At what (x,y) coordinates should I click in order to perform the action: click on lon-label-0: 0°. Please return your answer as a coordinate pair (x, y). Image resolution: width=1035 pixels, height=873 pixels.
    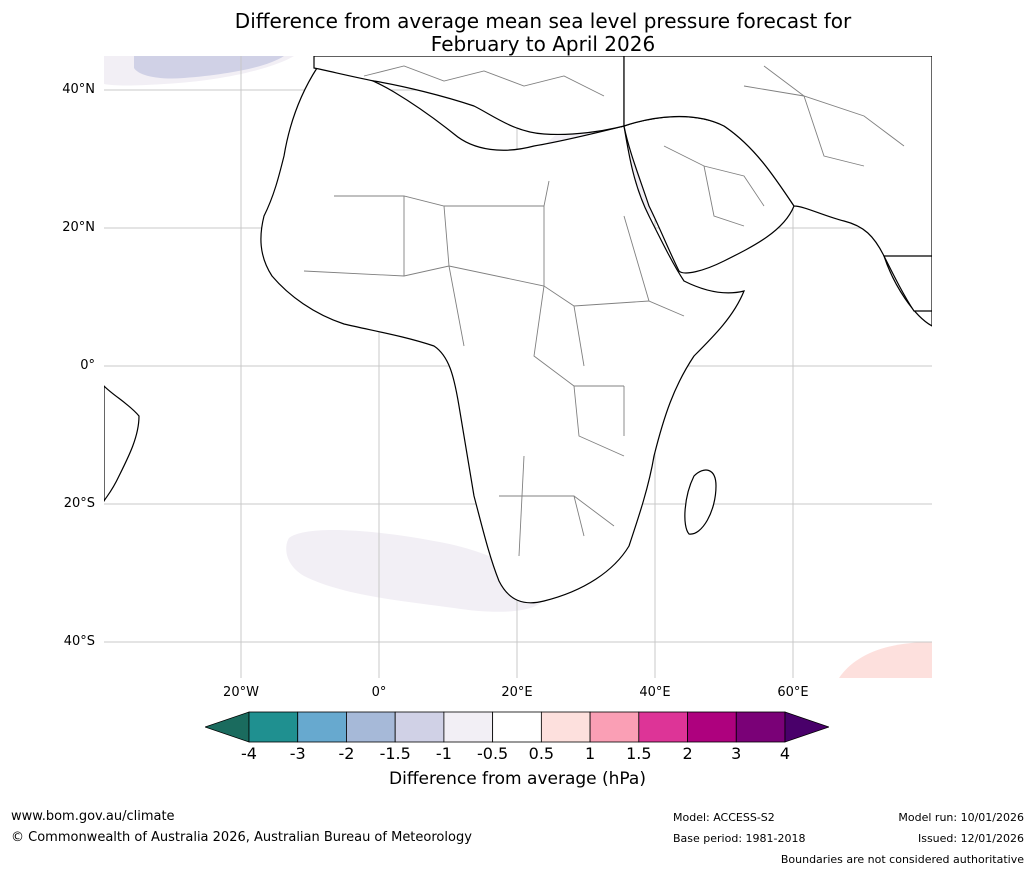
    Looking at the image, I should click on (379, 692).